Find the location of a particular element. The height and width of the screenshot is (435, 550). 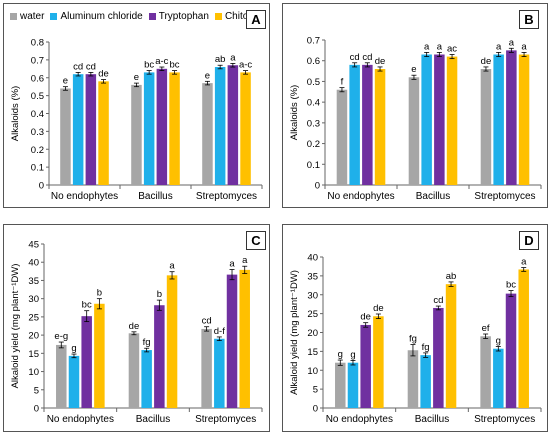

panel-label: D is located at coordinates (529, 240).